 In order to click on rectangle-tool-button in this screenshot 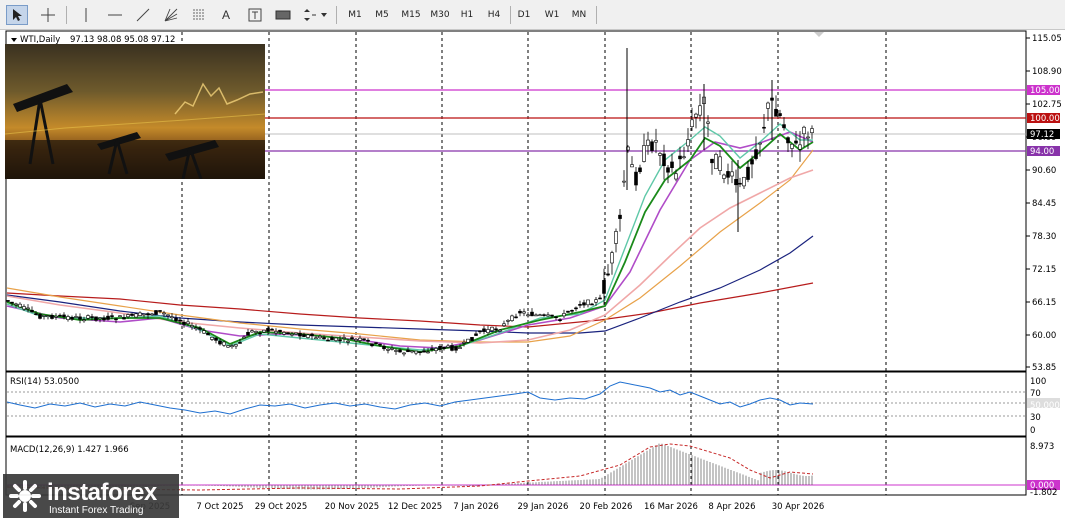, I will do `click(283, 15)`.